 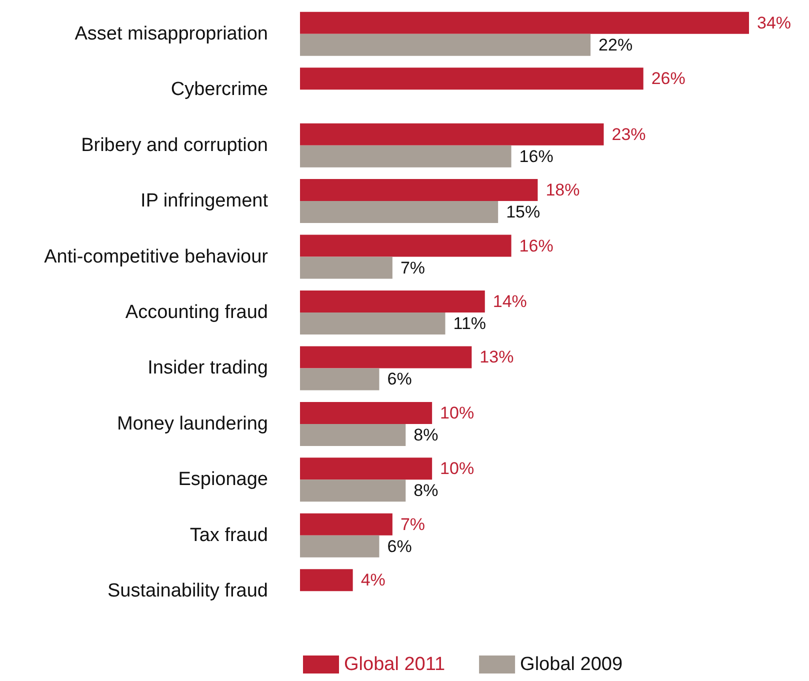 I want to click on legend-label: Global 2009, so click(x=571, y=664).